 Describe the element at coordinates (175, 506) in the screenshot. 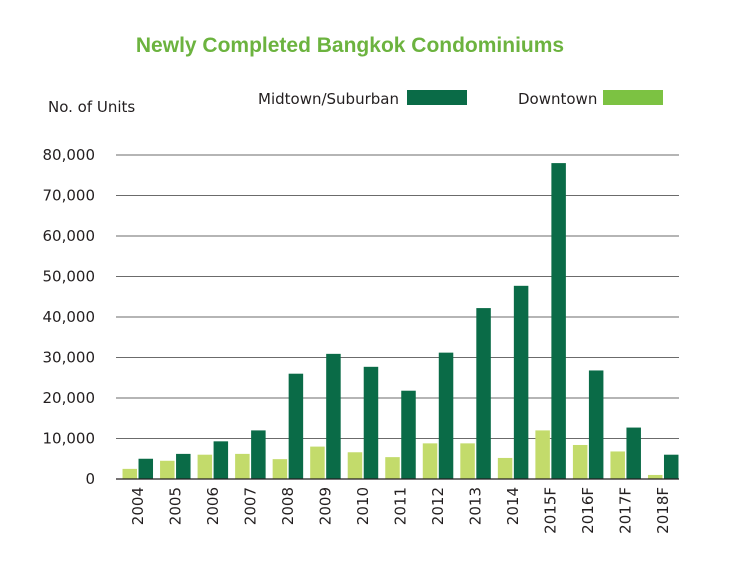

I see `x-tick-label: 2005` at that location.